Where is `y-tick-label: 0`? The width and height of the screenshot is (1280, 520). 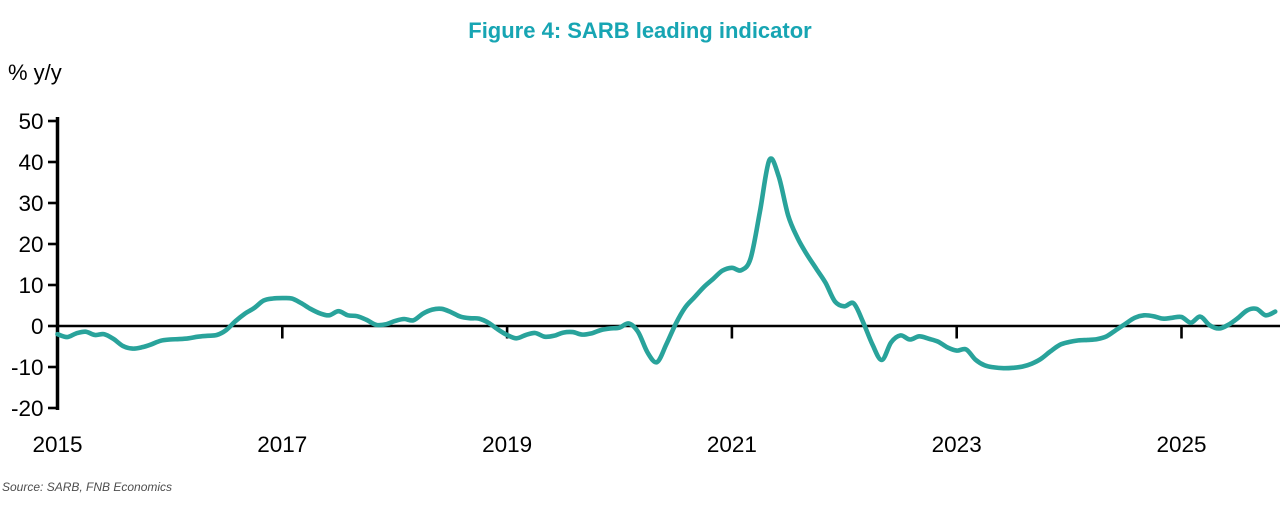
y-tick-label: 0 is located at coordinates (37, 326).